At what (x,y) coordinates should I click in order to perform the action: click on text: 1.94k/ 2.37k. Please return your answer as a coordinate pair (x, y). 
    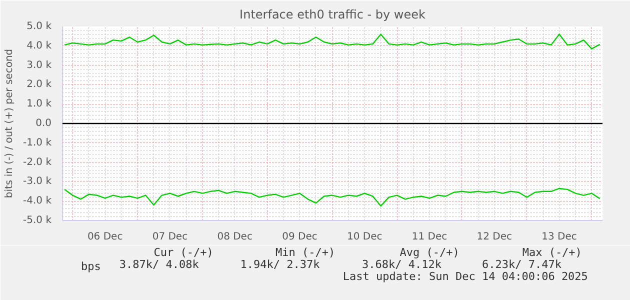
    Looking at the image, I should click on (280, 264).